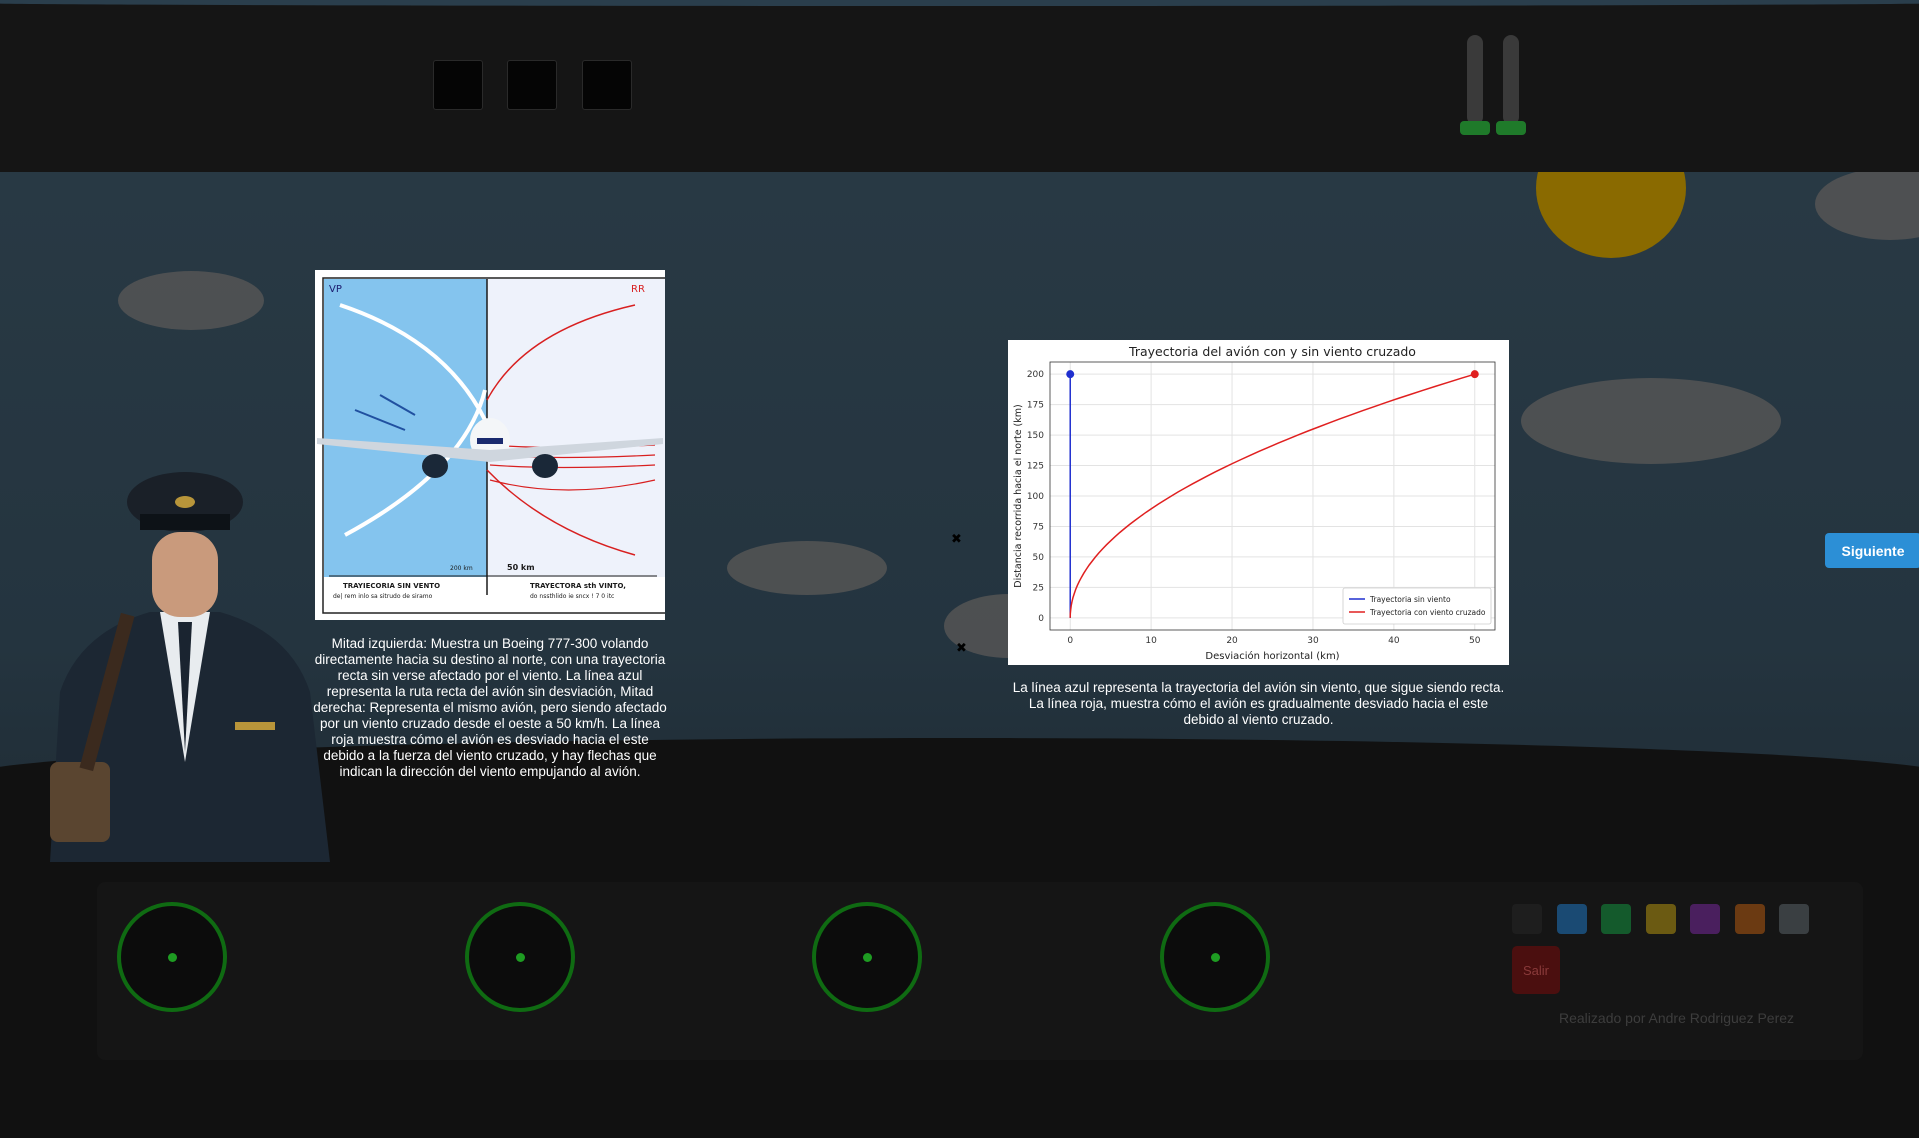 This screenshot has width=1919, height=1138. I want to click on x-axis-label: Desviación horizontal (km), so click(1272, 656).